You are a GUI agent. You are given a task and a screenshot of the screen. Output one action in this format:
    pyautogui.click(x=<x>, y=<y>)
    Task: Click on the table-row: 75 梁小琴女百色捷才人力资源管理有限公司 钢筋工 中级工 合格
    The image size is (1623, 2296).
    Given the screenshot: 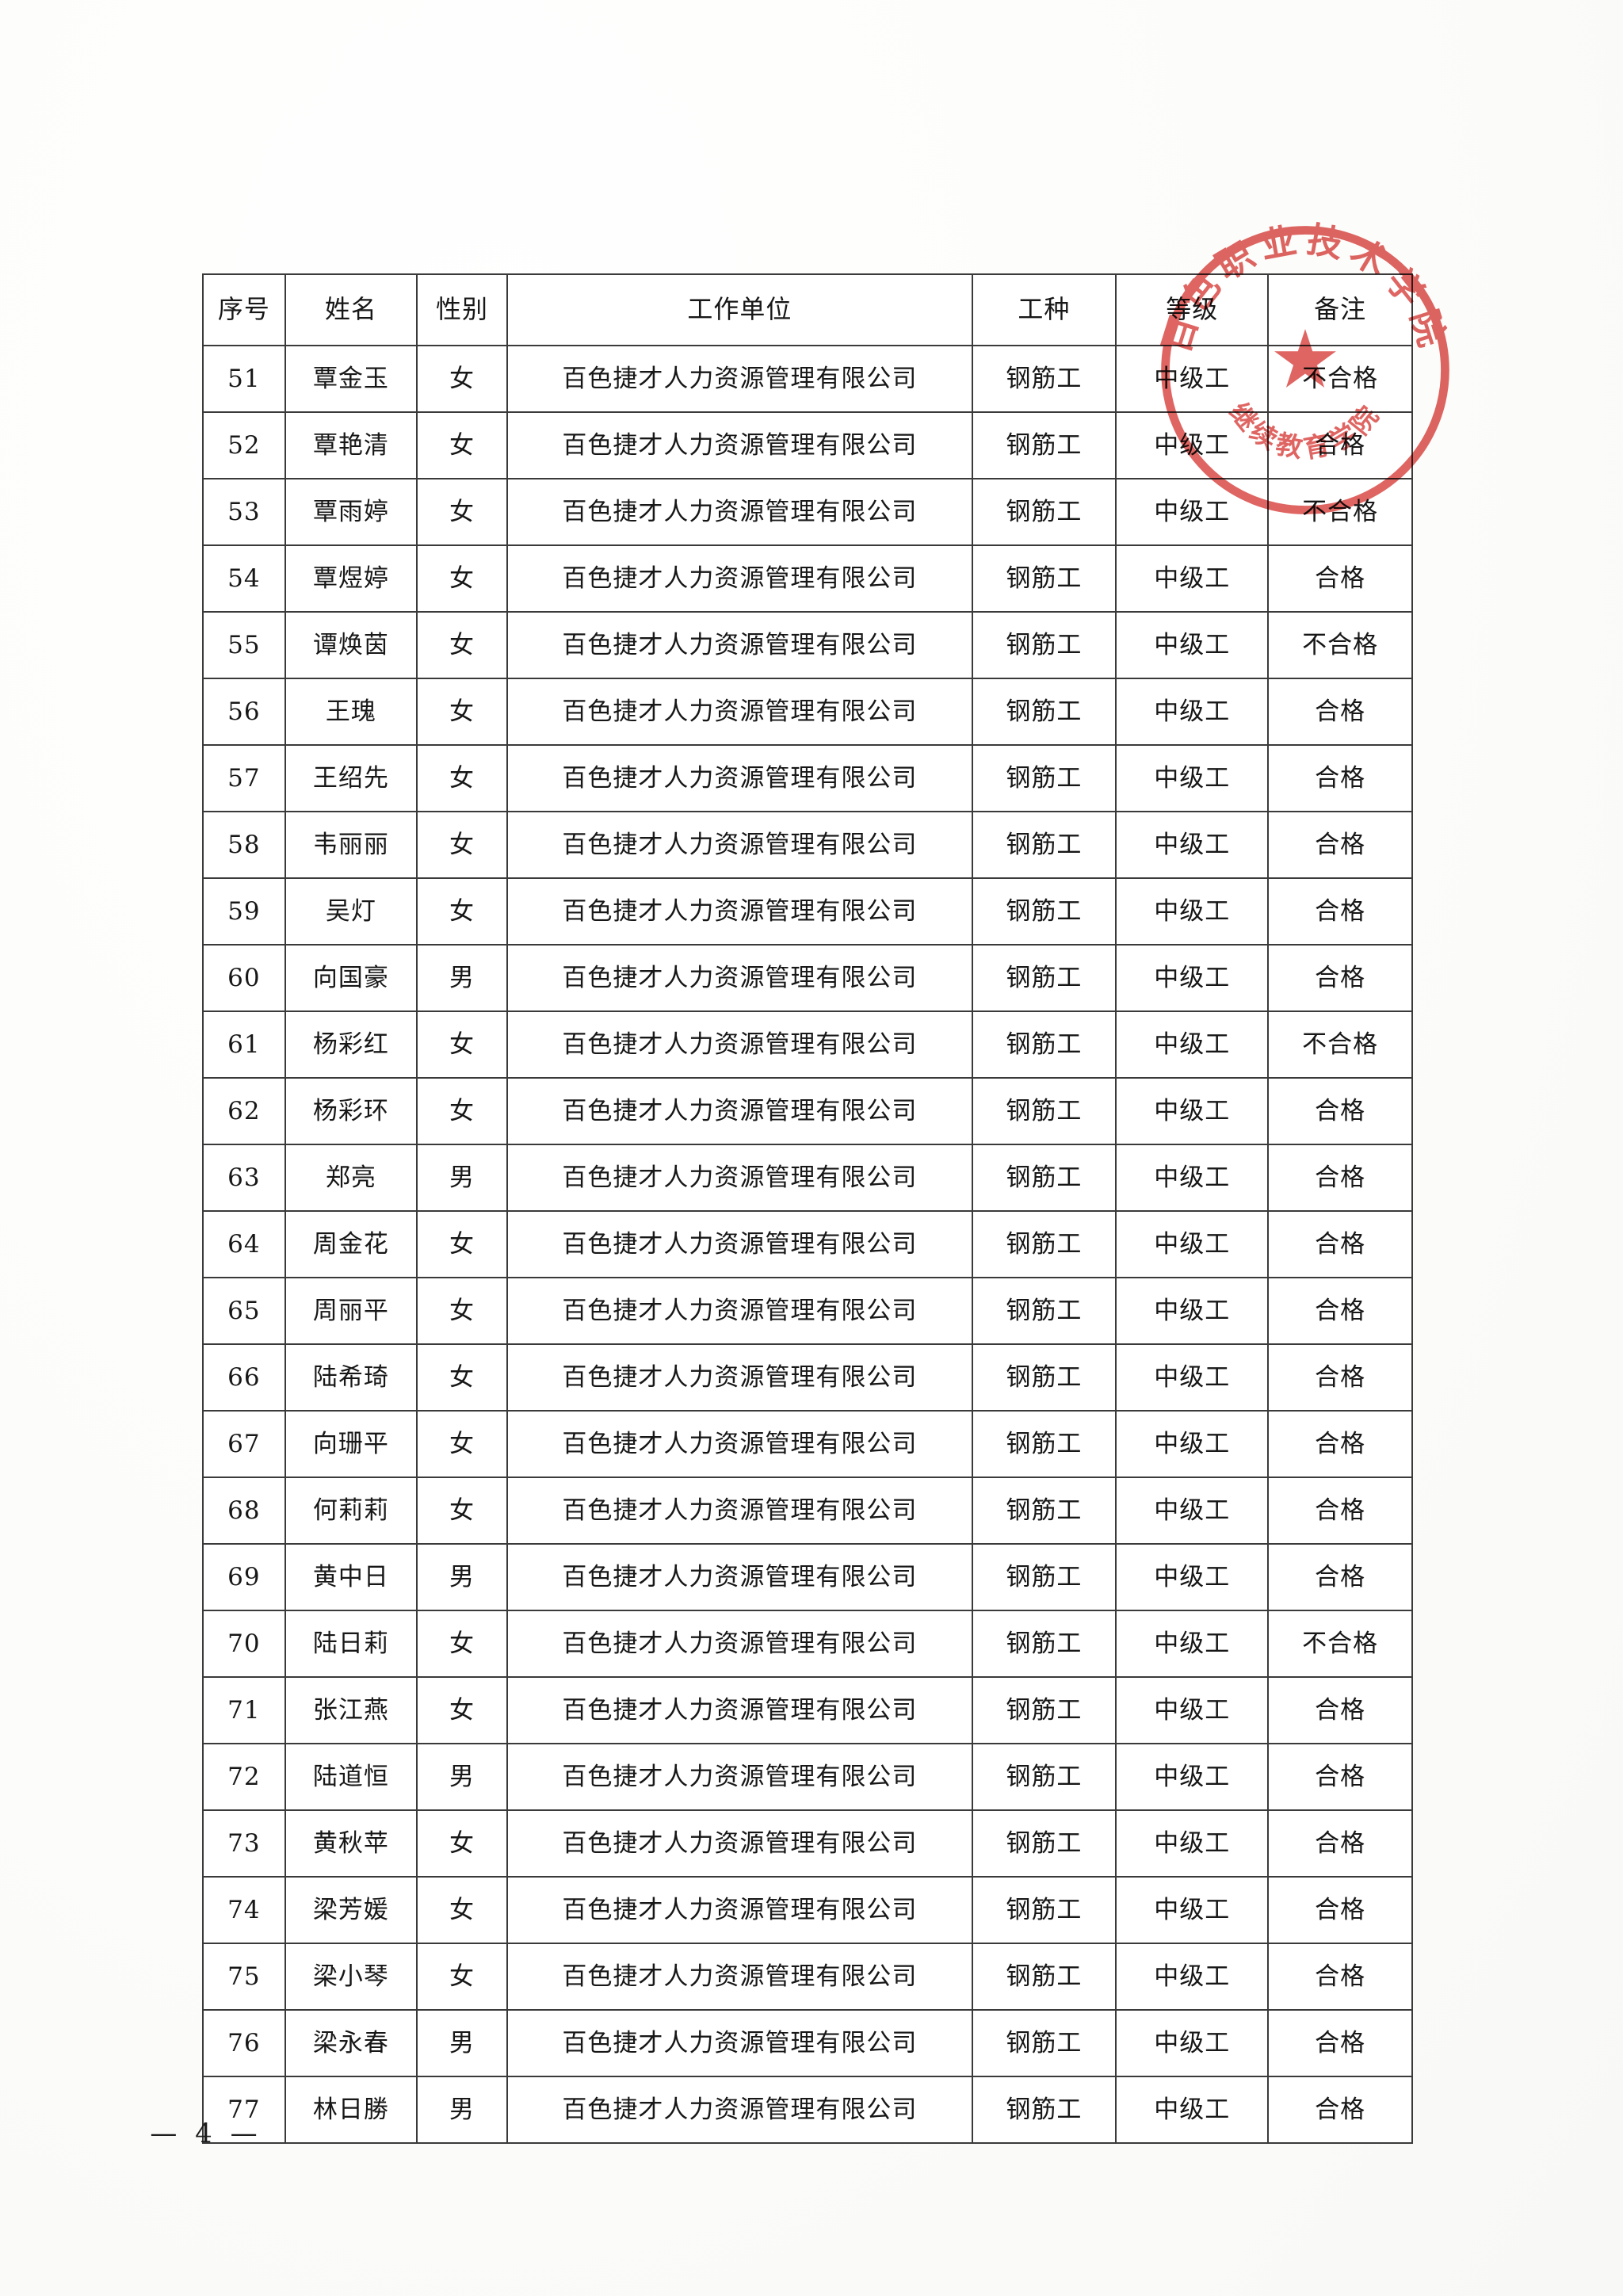 What is the action you would take?
    pyautogui.click(x=808, y=1977)
    